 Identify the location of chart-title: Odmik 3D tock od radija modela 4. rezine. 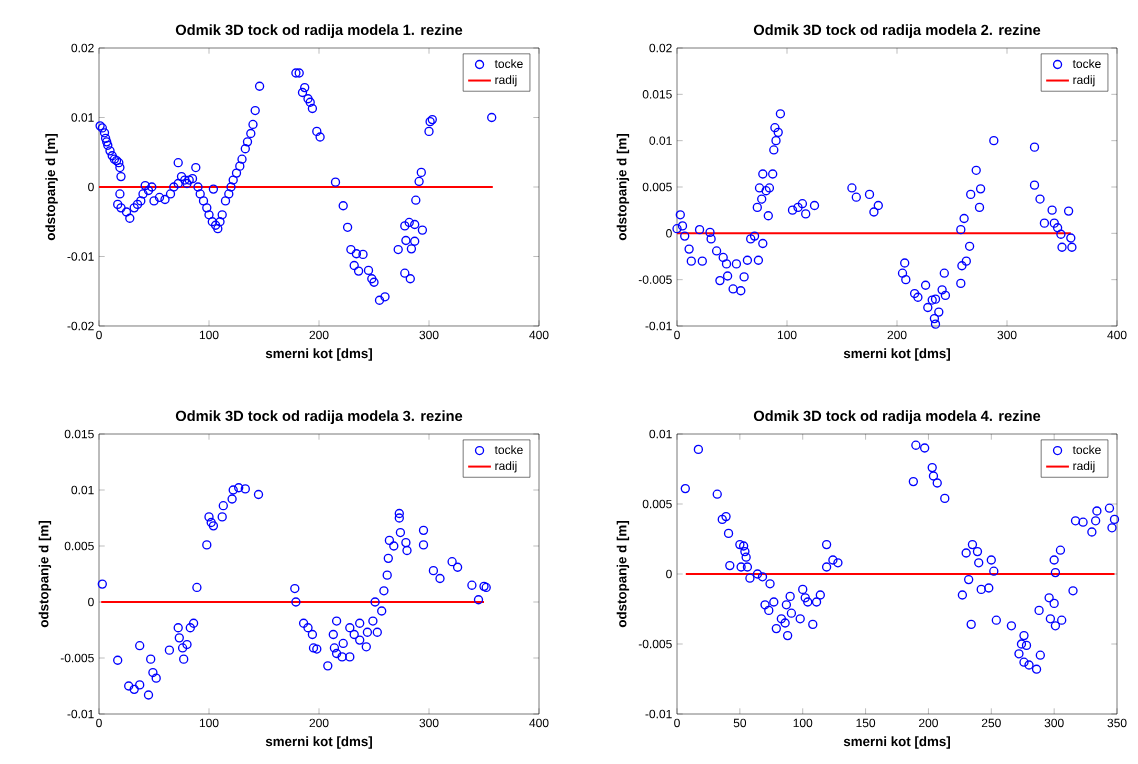
(897, 417).